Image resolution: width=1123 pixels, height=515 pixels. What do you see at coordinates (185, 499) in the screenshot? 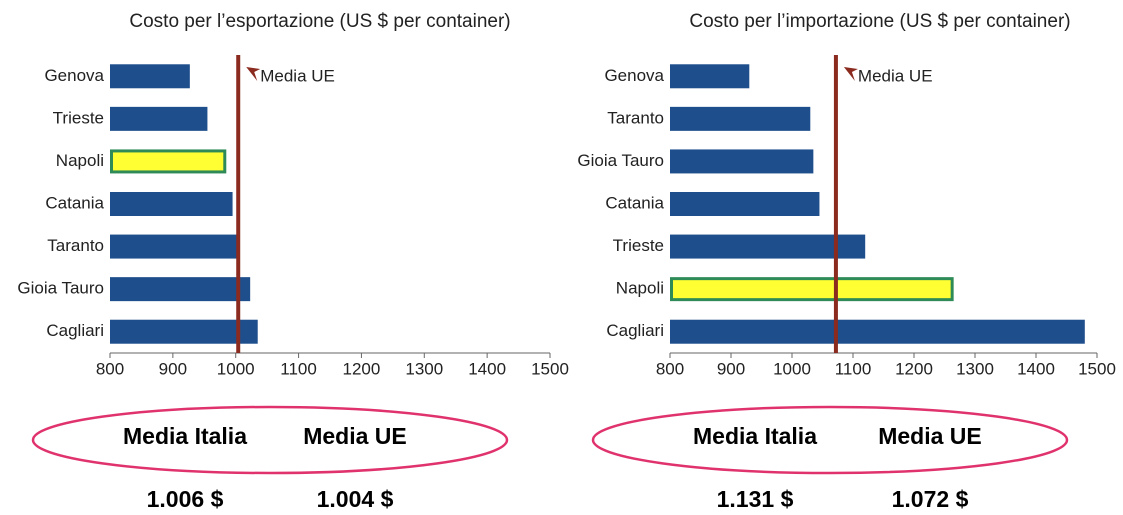
I see `summary-value: 1.006 $` at bounding box center [185, 499].